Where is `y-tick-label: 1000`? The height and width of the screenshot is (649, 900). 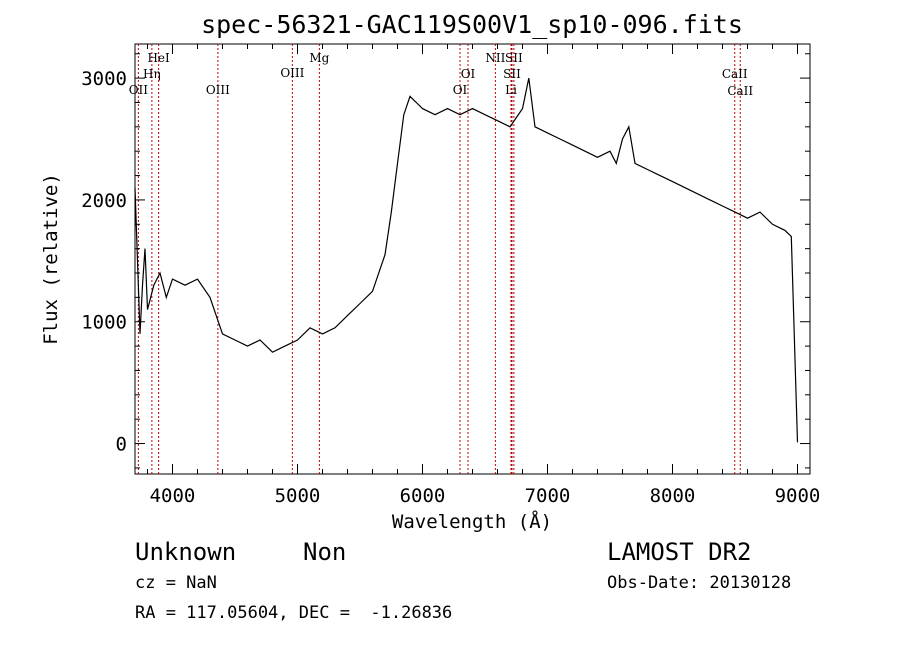 y-tick-label: 1000 is located at coordinates (104, 323).